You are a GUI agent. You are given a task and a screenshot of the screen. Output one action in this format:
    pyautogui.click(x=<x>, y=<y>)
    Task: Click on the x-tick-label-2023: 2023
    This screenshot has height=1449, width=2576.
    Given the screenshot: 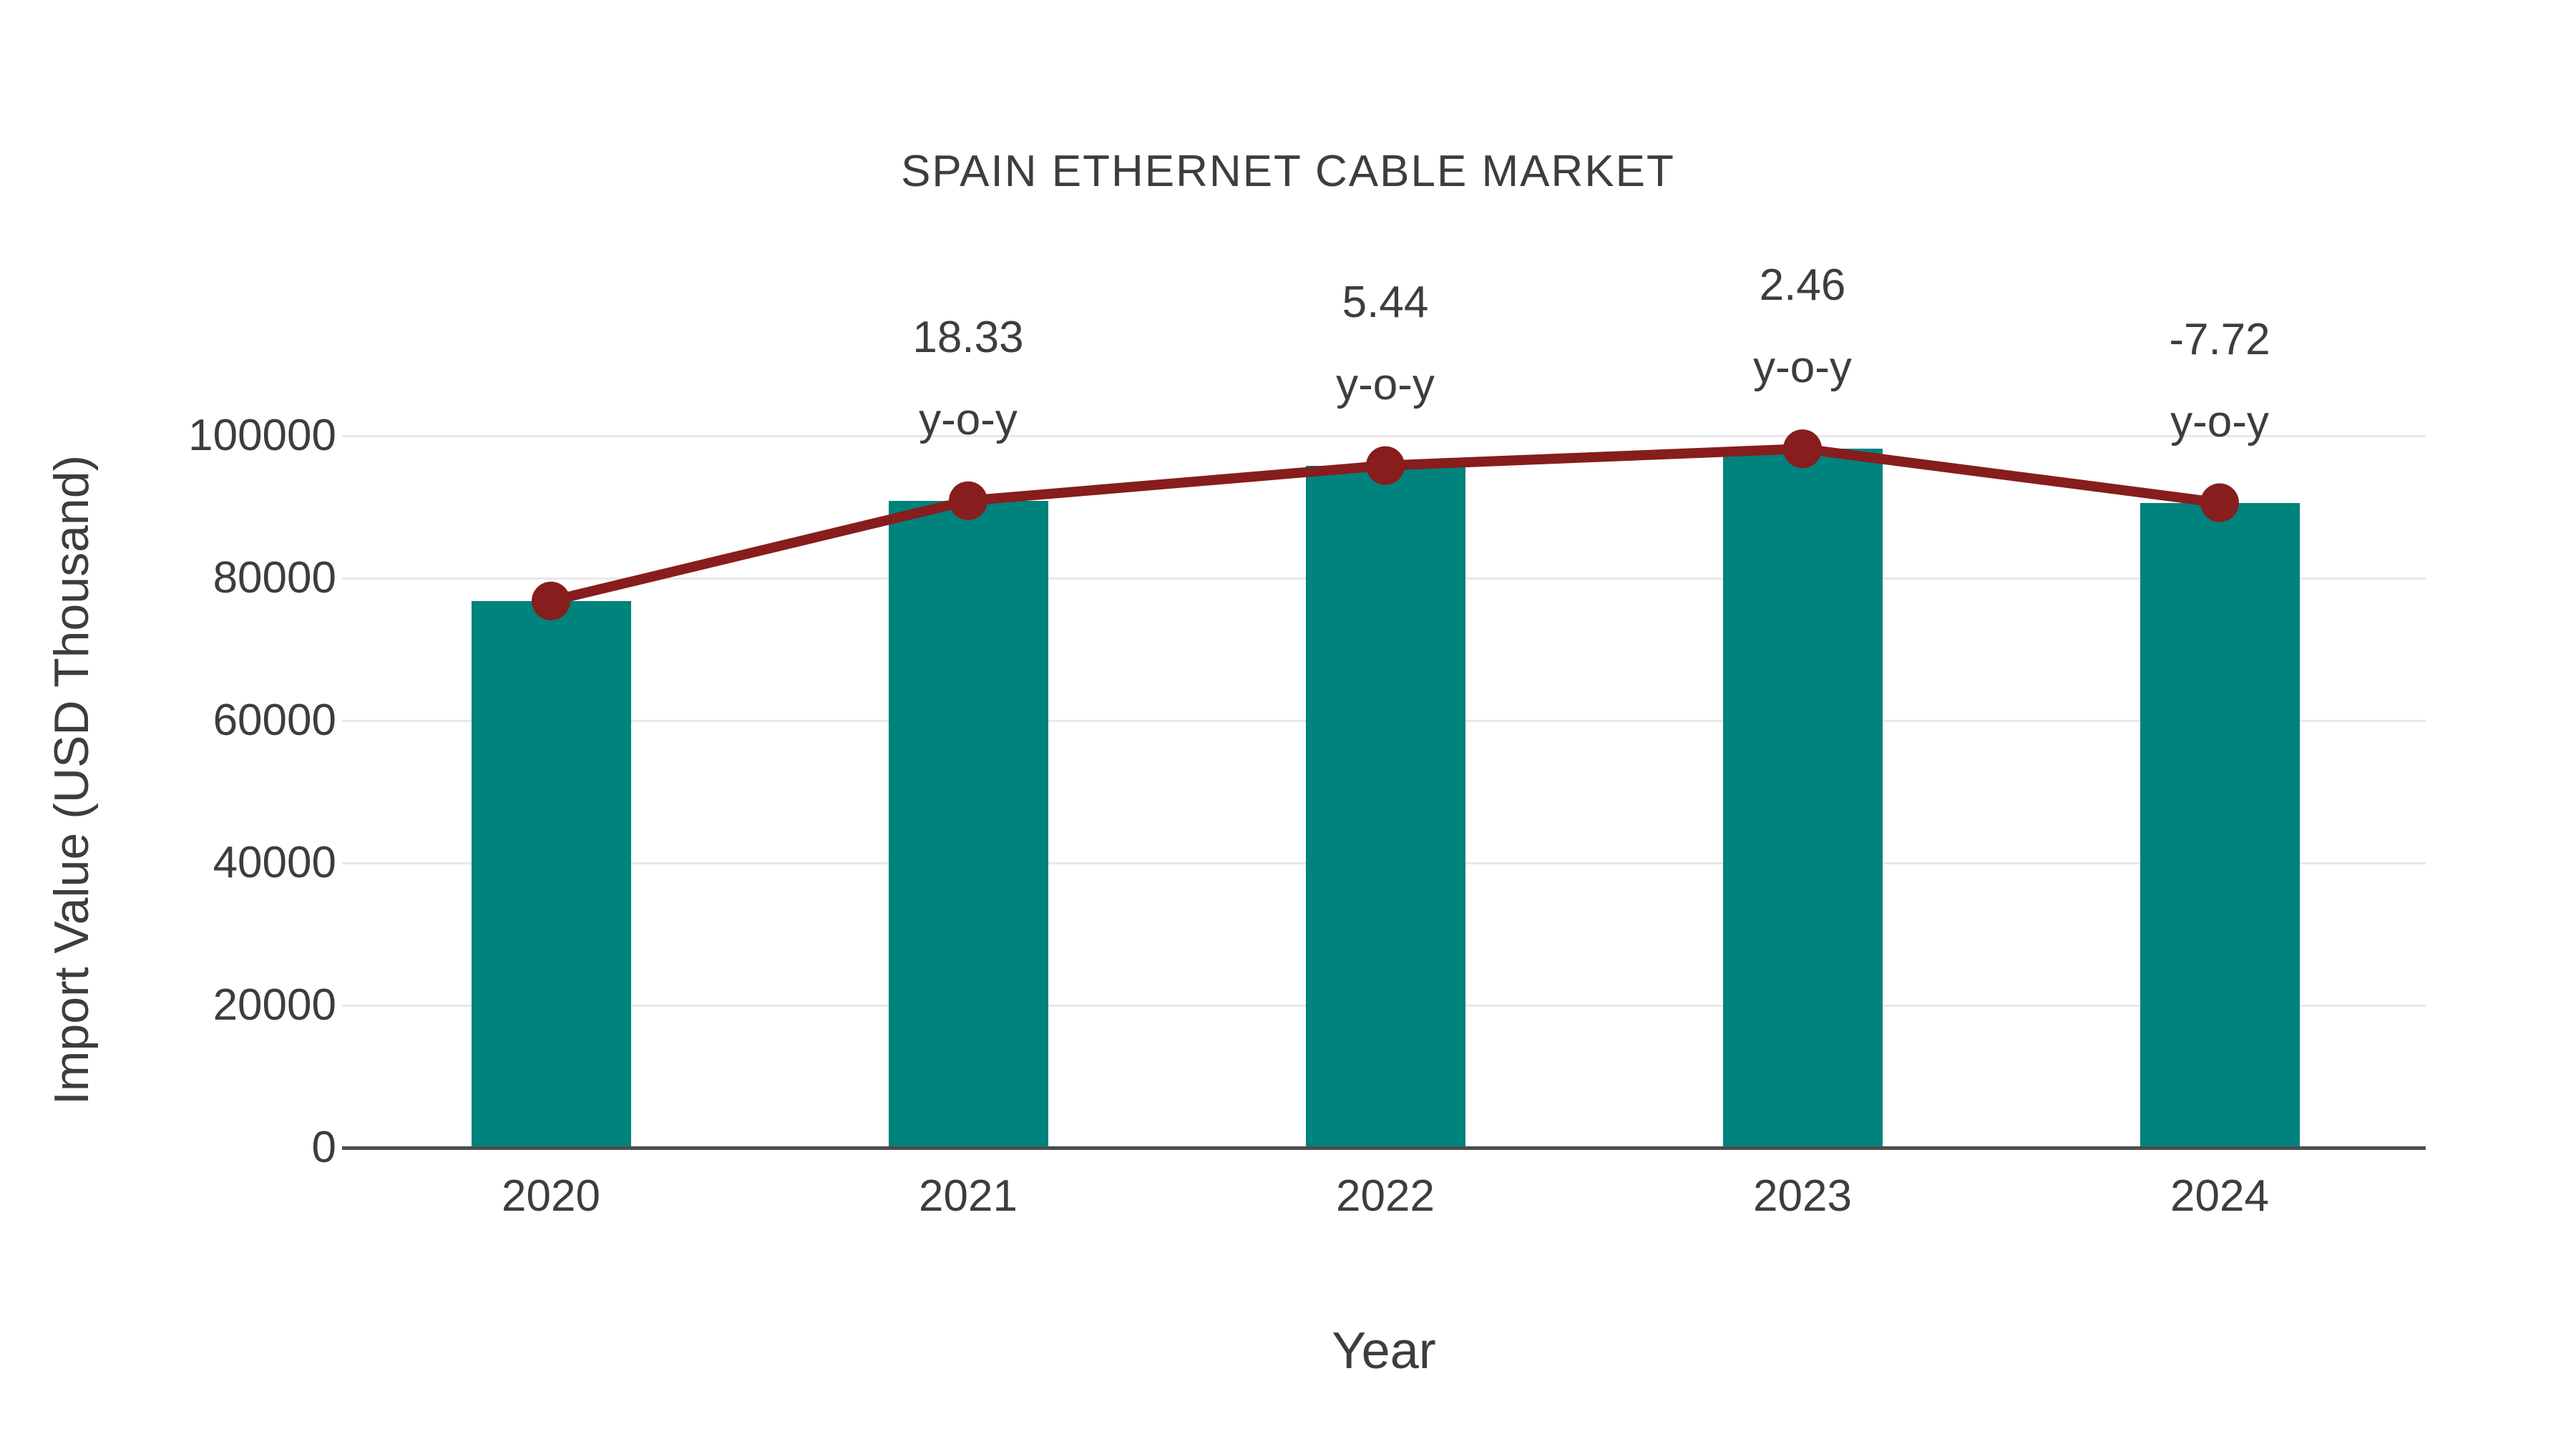 What is the action you would take?
    pyautogui.click(x=1802, y=1196)
    